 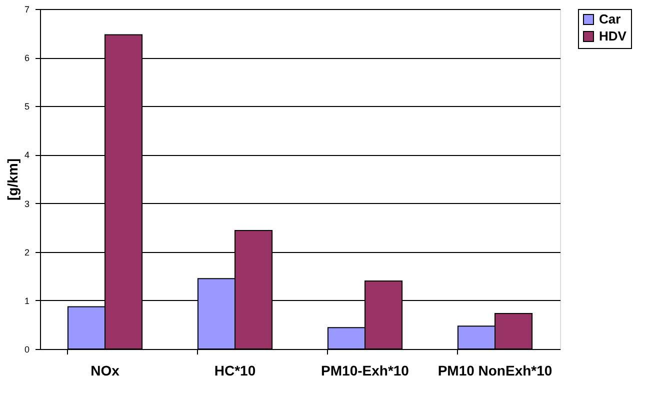 What do you see at coordinates (27, 252) in the screenshot?
I see `y-tick-label: 2` at bounding box center [27, 252].